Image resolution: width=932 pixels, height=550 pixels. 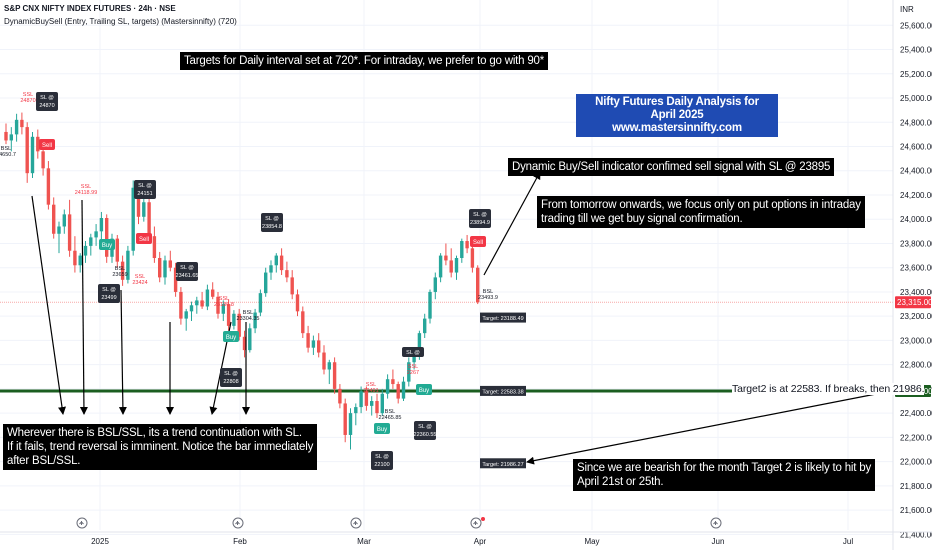 What do you see at coordinates (390, 418) in the screenshot?
I see `signal-text-value: 22465.85` at bounding box center [390, 418].